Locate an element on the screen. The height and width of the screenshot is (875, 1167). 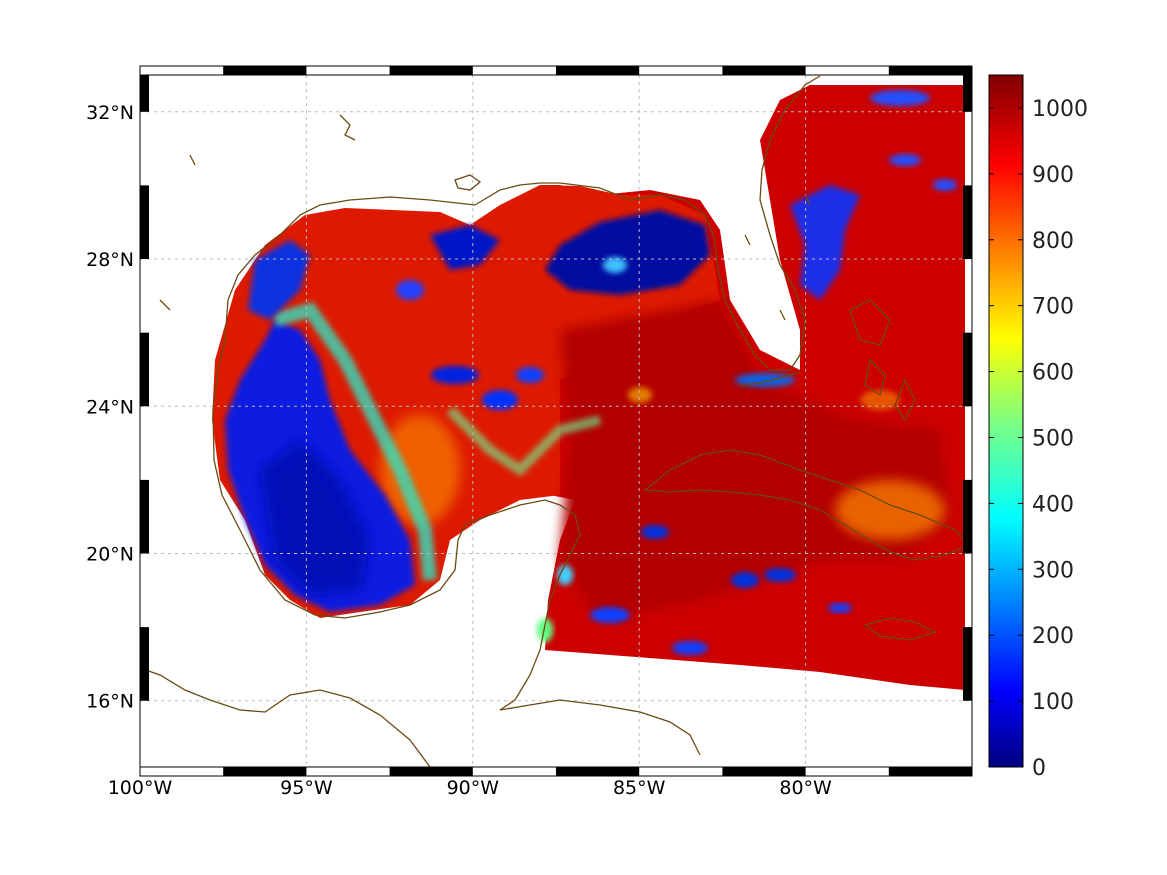
latitude-tick-label: 20°N is located at coordinates (110, 555).